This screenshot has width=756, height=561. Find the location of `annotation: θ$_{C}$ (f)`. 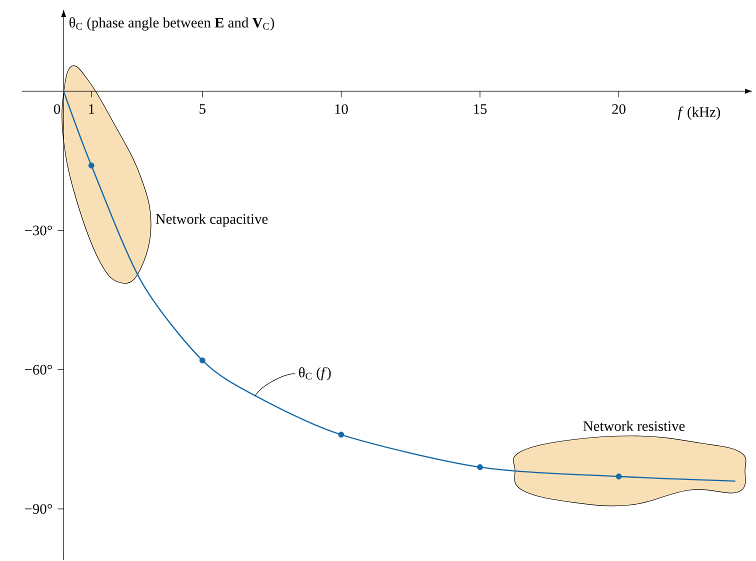

annotation: θ$_{C}$ (f) is located at coordinates (315, 373).